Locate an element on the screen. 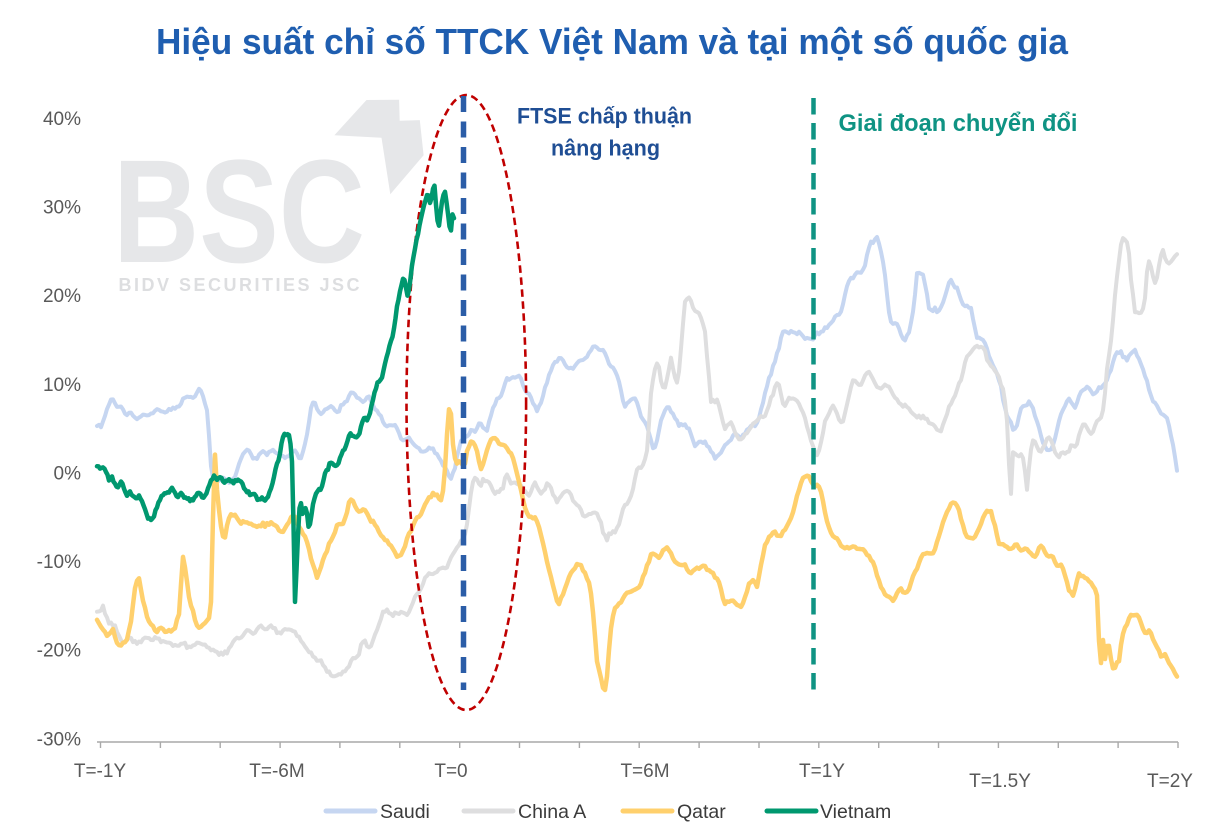 The height and width of the screenshot is (836, 1228). svg-text: 40% is located at coordinates (62, 119).